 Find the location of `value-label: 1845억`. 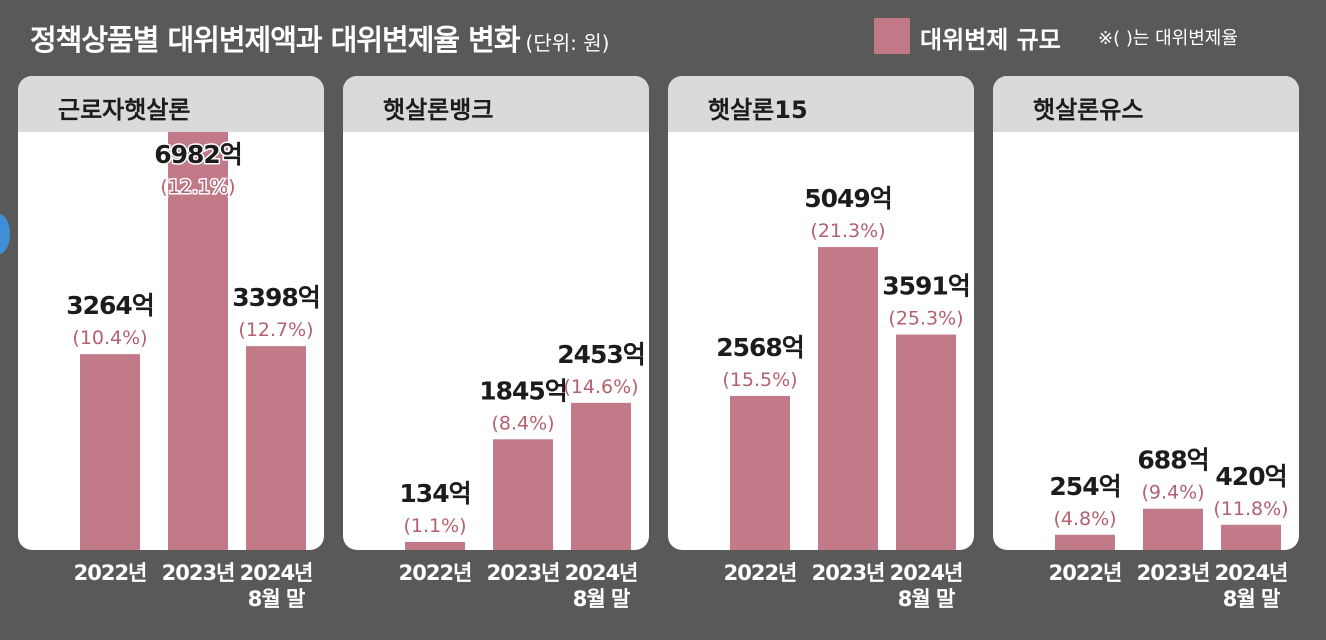

value-label: 1845억 is located at coordinates (523, 390).